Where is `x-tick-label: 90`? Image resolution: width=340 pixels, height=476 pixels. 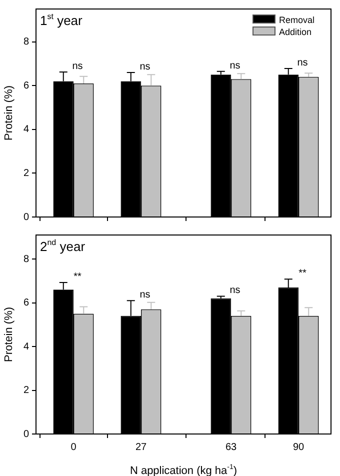
x-tick-label: 90 is located at coordinates (298, 447).